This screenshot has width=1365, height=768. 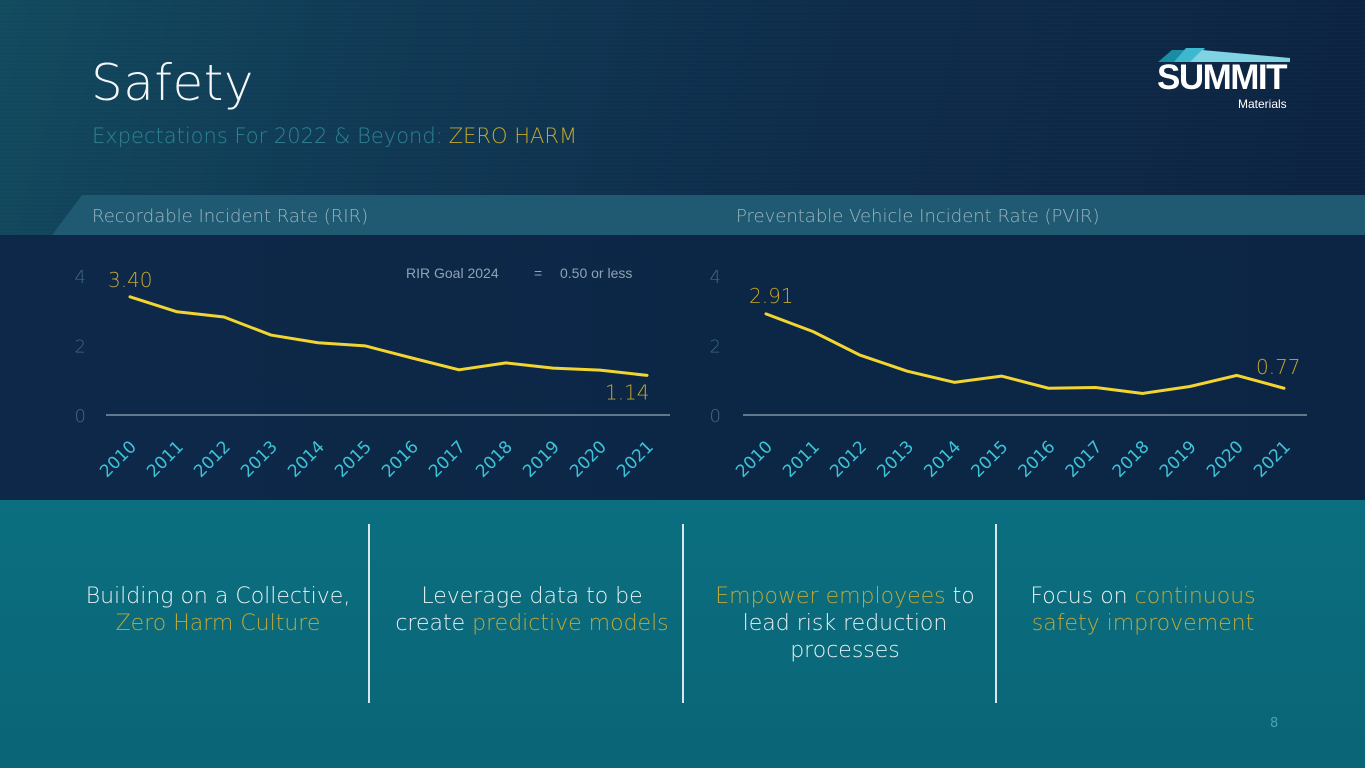 What do you see at coordinates (627, 392) in the screenshot?
I see `data-label: 1.14` at bounding box center [627, 392].